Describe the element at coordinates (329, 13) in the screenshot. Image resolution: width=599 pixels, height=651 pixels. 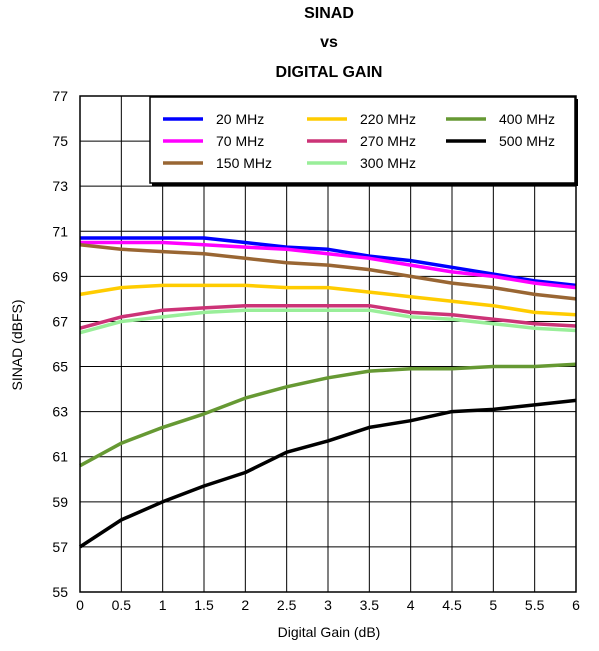
I see `title-line-1: SINAD` at that location.